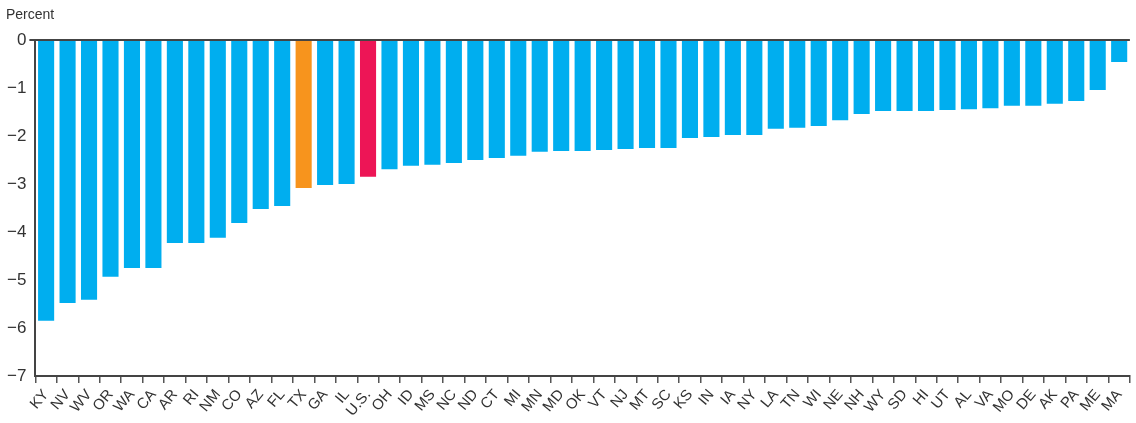 This screenshot has width=1136, height=423. I want to click on x-tick-label: IN, so click(705, 396).